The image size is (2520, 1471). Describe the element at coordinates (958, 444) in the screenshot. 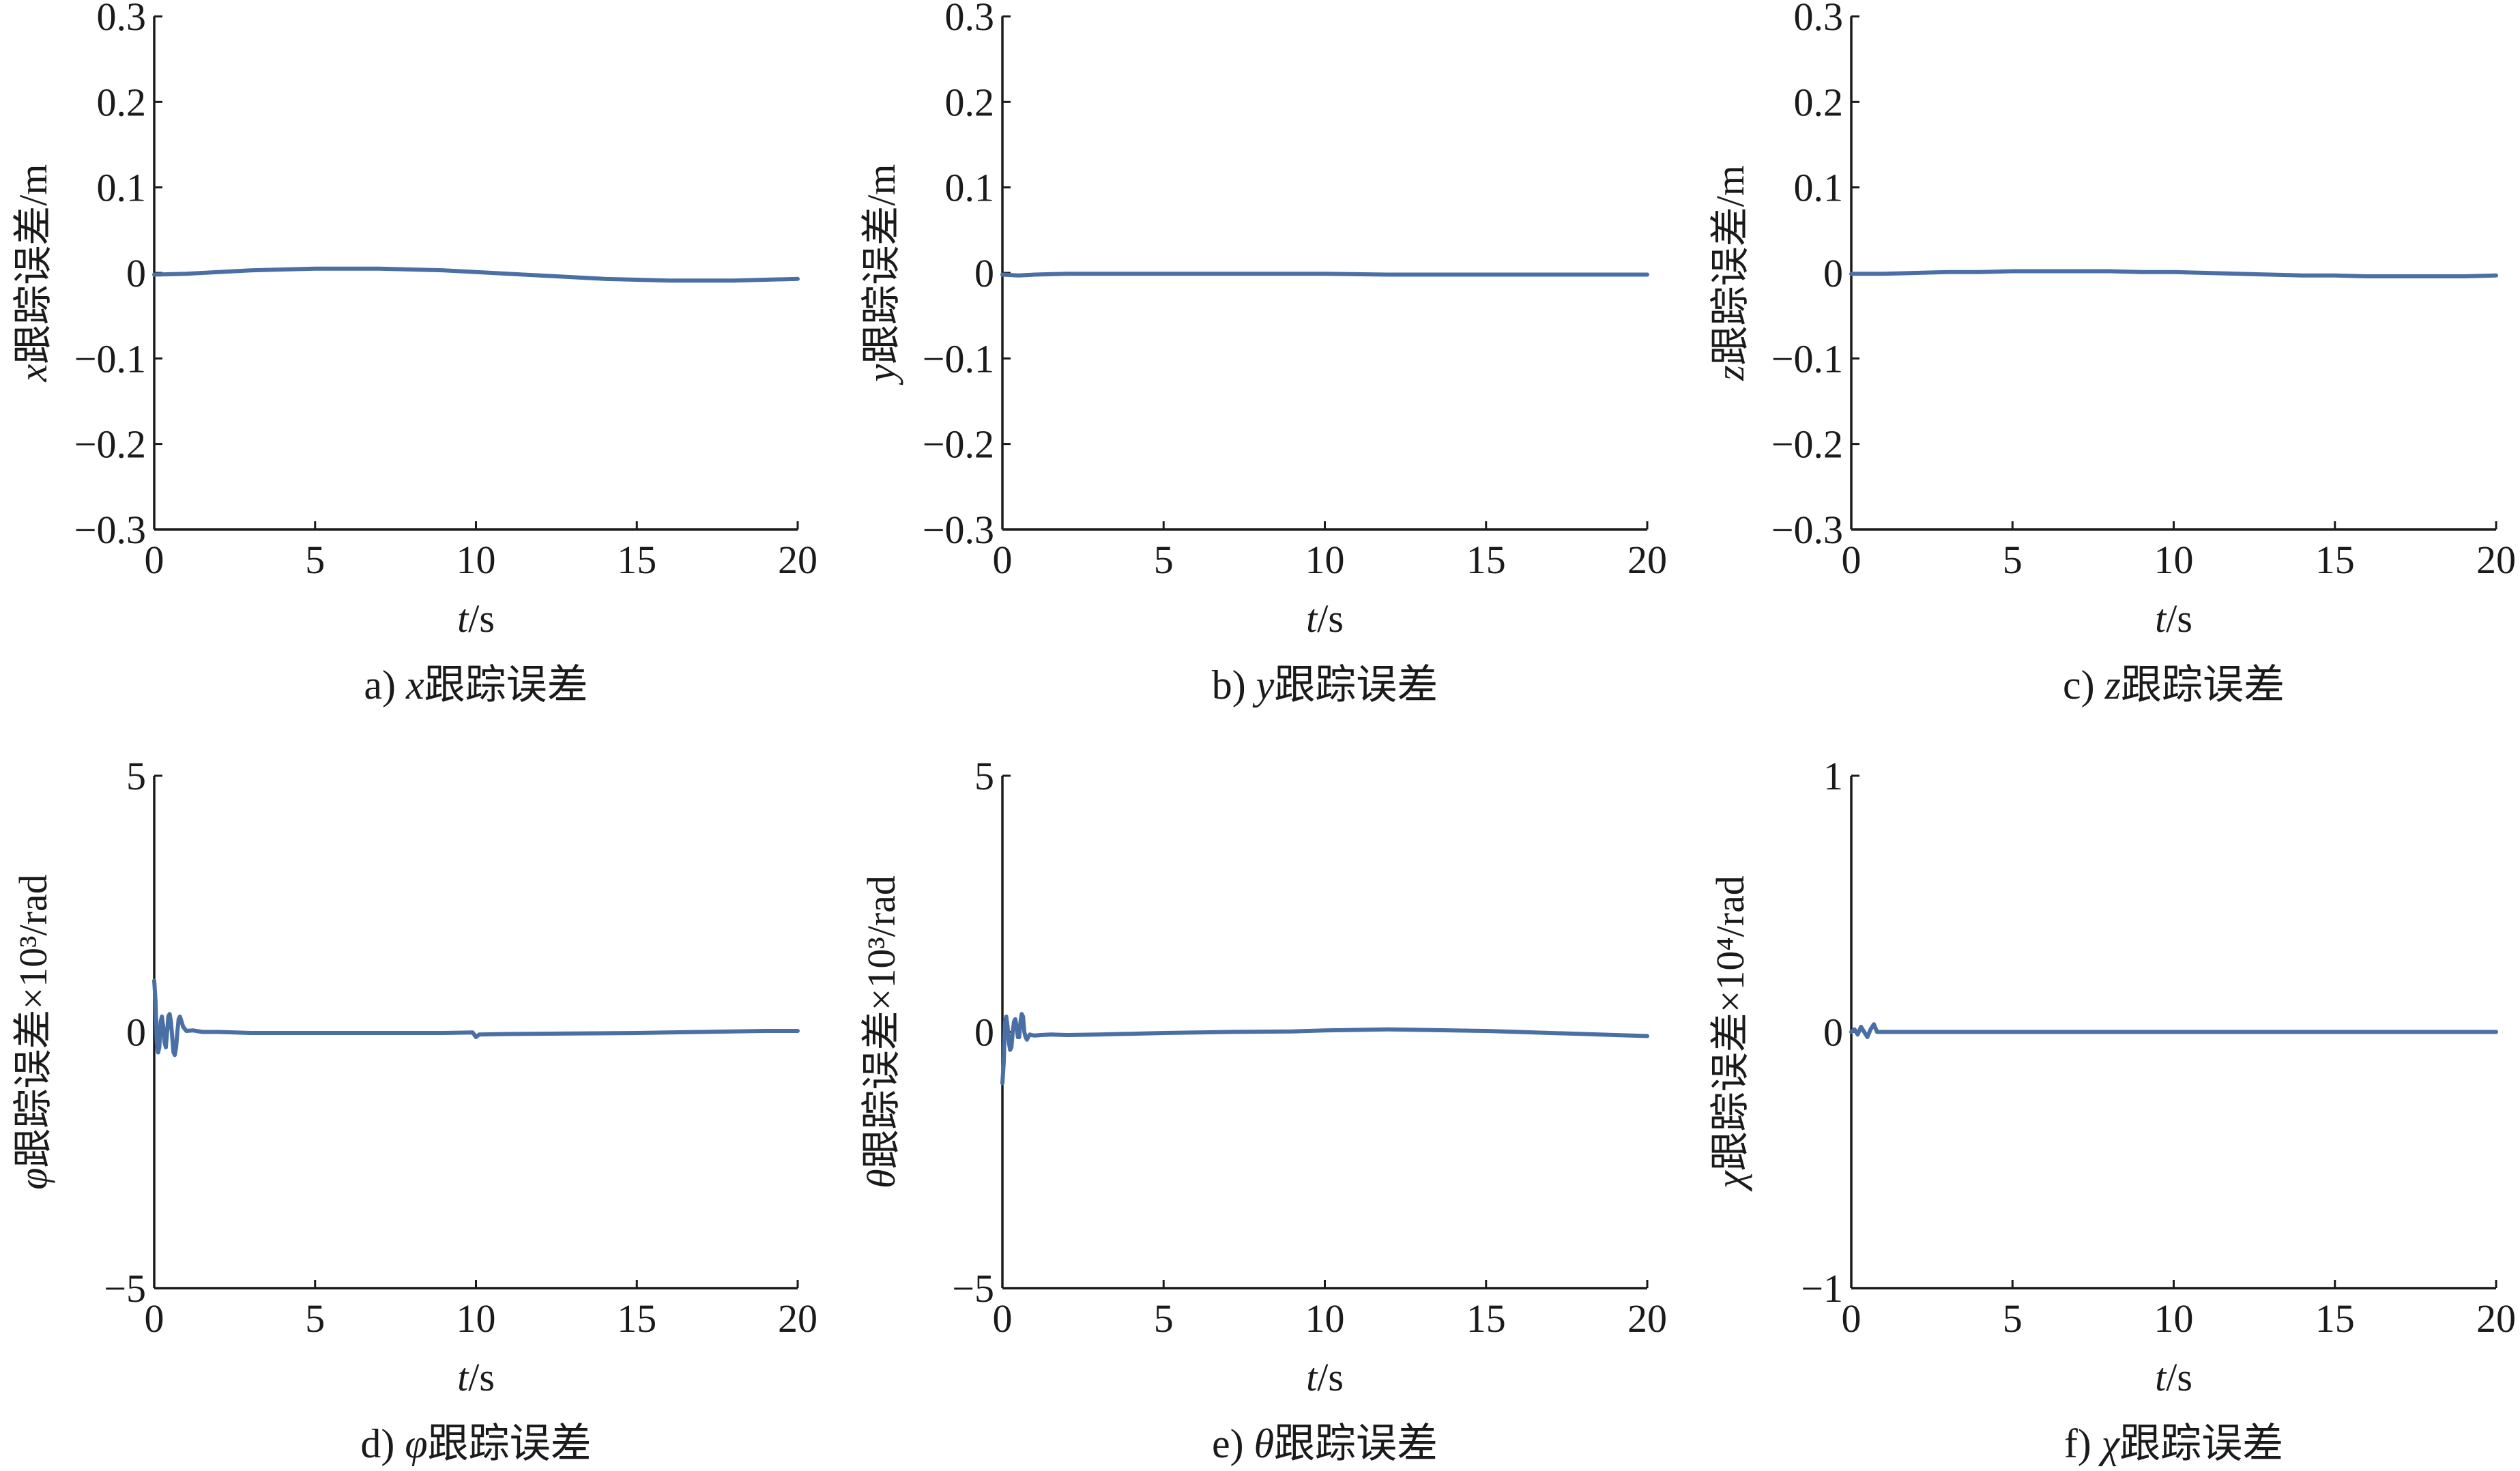

I see `y-tick-label: −0.2` at that location.